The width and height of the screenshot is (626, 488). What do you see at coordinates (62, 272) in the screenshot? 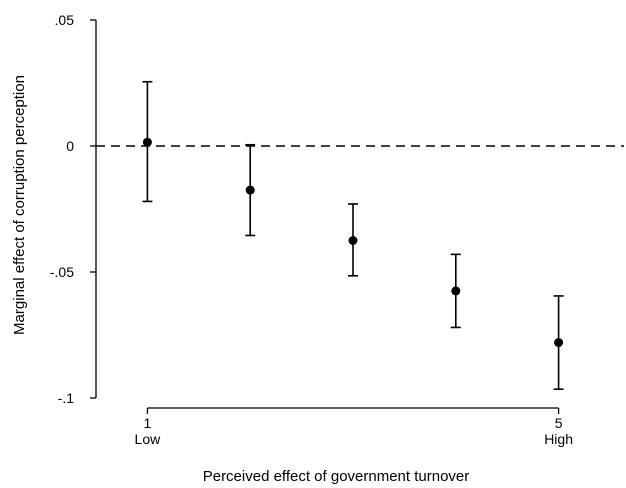
I see `y-tick-label: -.05` at bounding box center [62, 272].